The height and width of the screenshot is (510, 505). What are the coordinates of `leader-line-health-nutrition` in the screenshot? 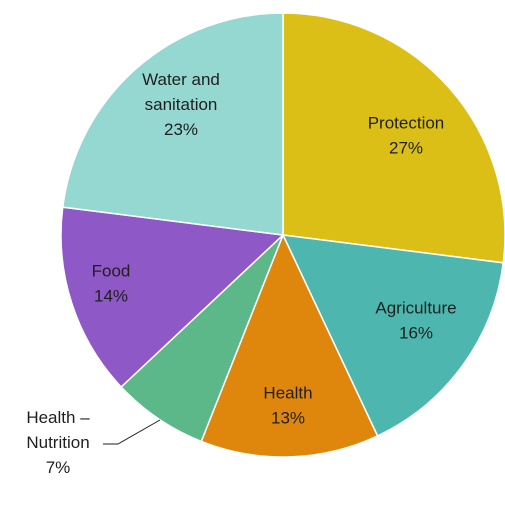 It's located at (132, 432).